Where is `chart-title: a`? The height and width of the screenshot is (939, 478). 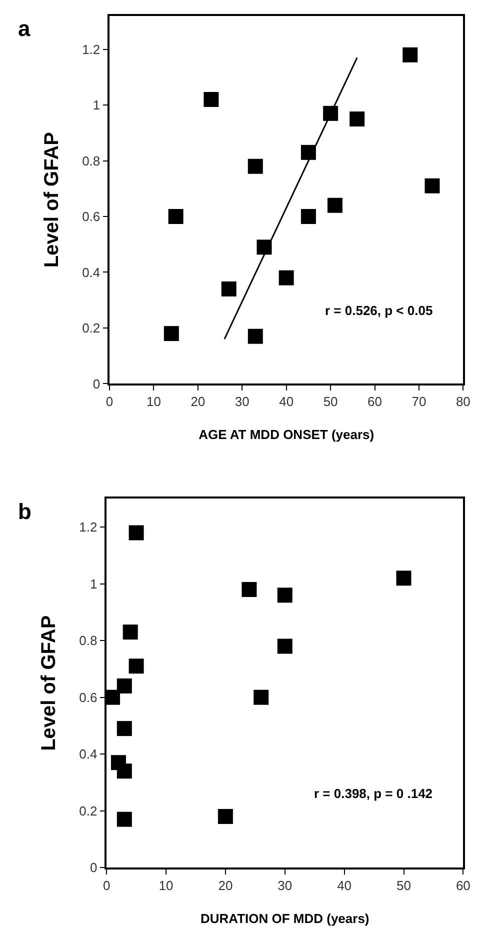
chart-title: a is located at coordinates (24, 28).